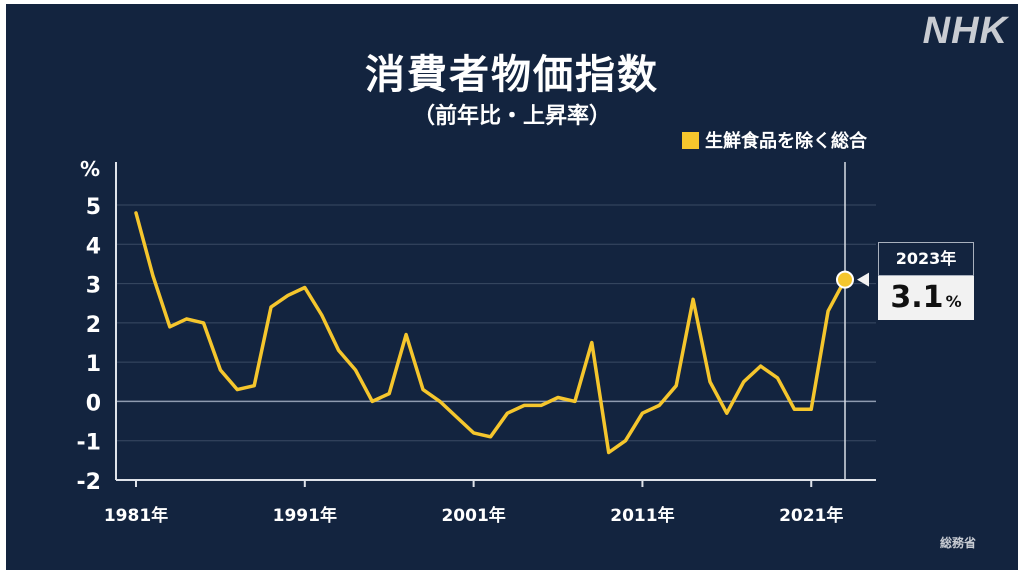 This screenshot has height=575, width=1024. What do you see at coordinates (89, 482) in the screenshot?
I see `y-tick-label: -2` at bounding box center [89, 482].